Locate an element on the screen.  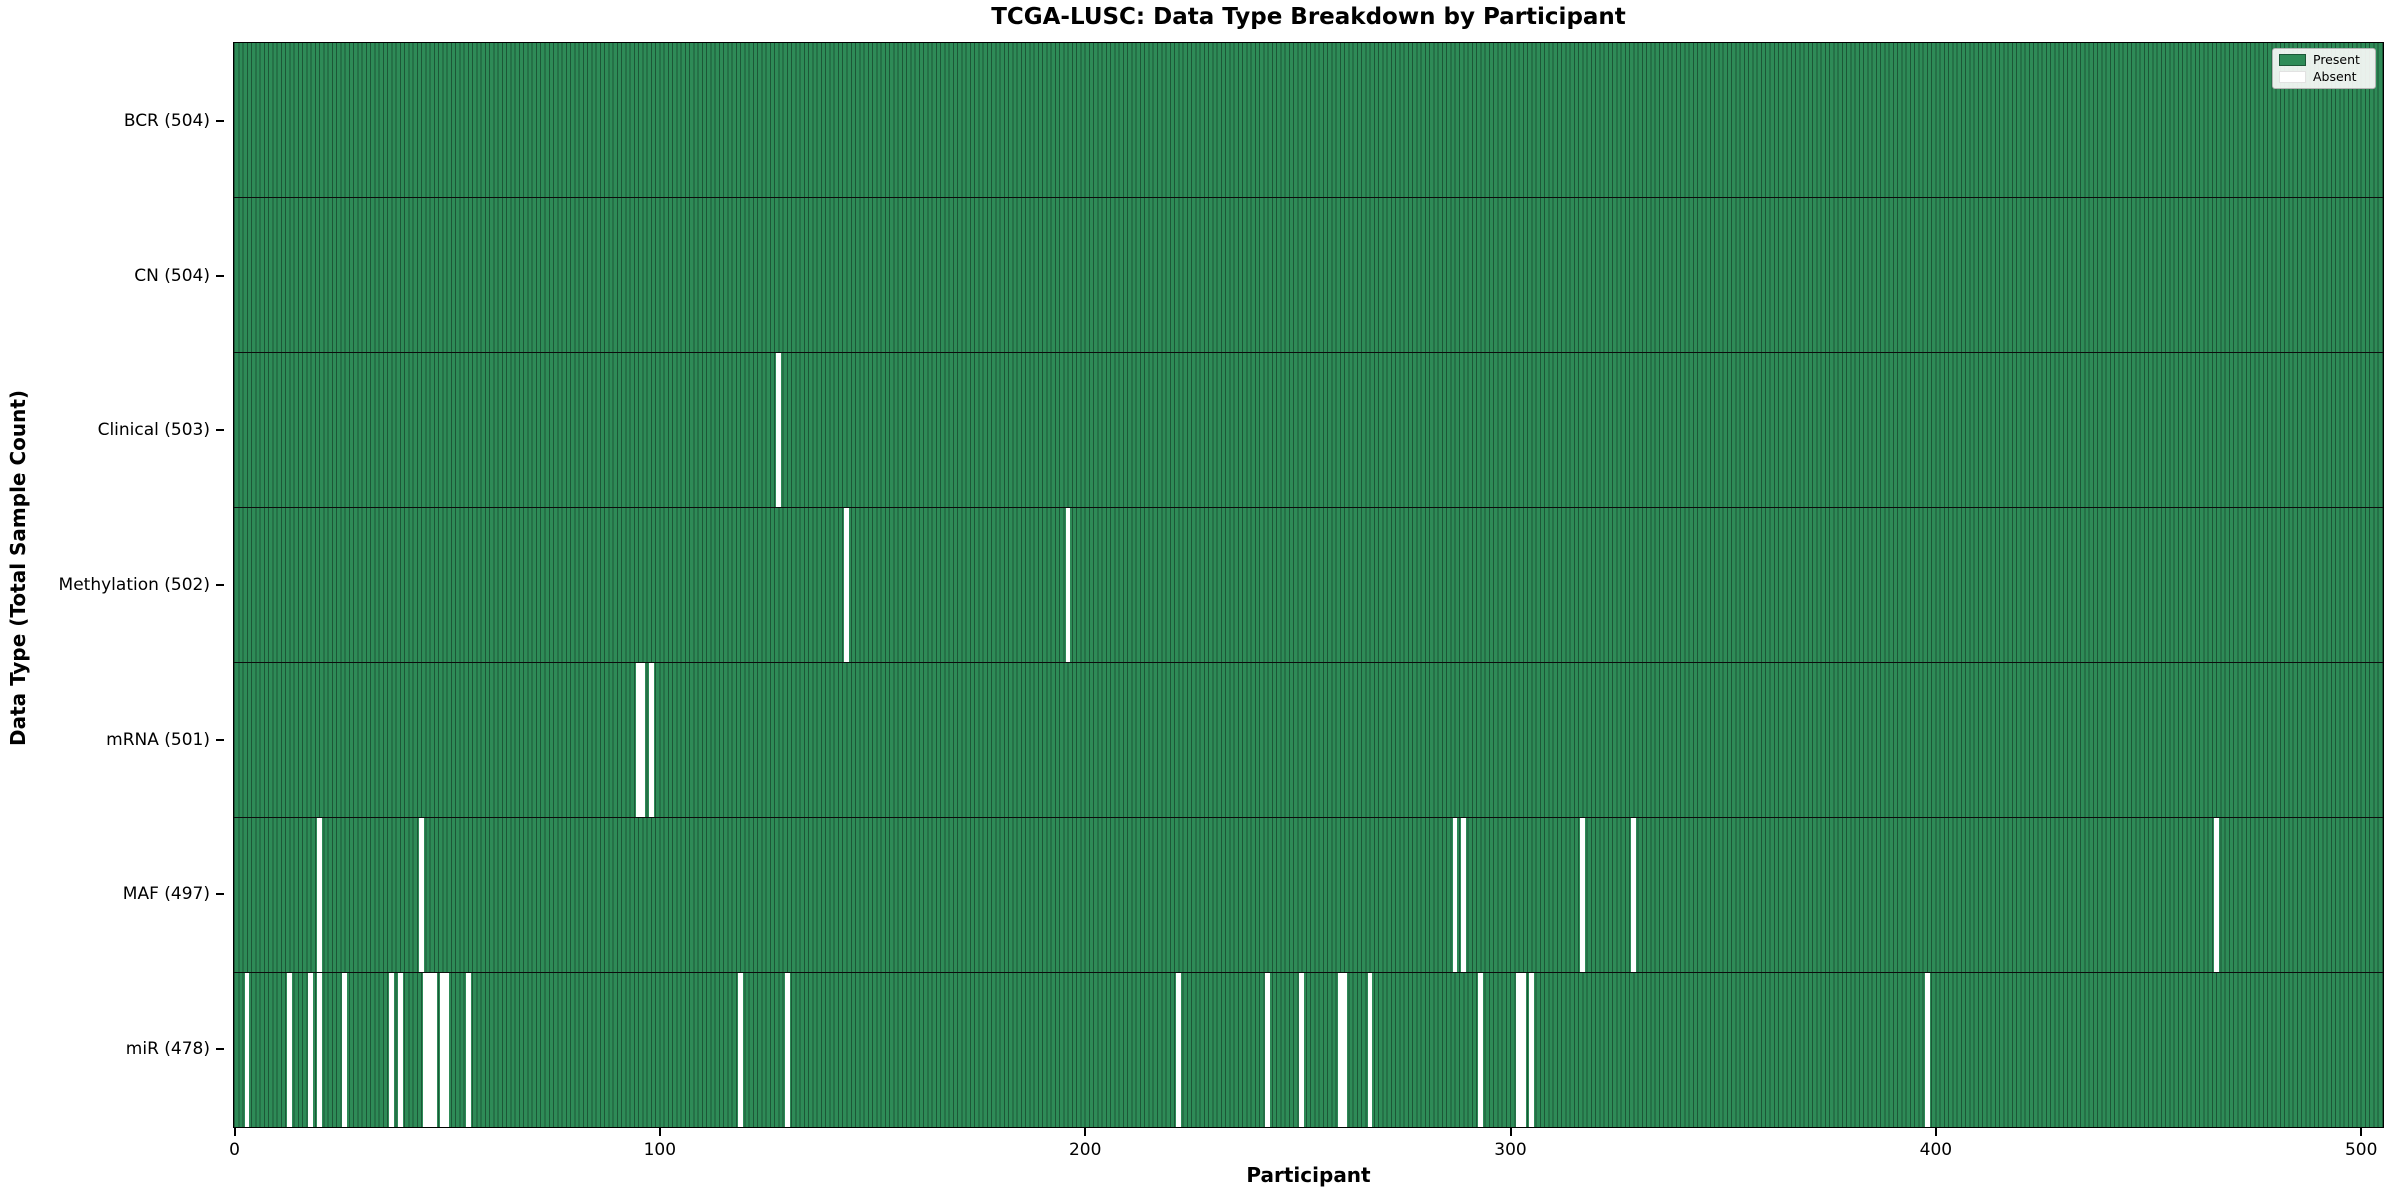
row-clinical is located at coordinates (1308, 430).